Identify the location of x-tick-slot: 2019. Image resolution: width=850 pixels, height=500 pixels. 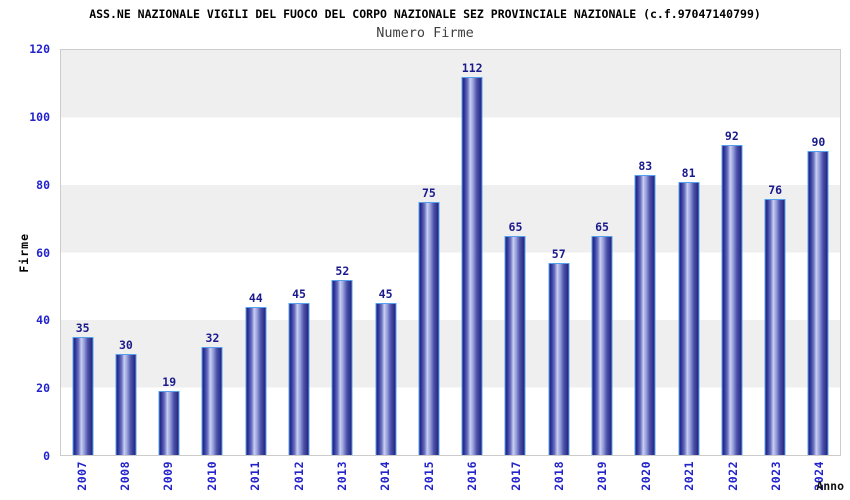
(602, 476).